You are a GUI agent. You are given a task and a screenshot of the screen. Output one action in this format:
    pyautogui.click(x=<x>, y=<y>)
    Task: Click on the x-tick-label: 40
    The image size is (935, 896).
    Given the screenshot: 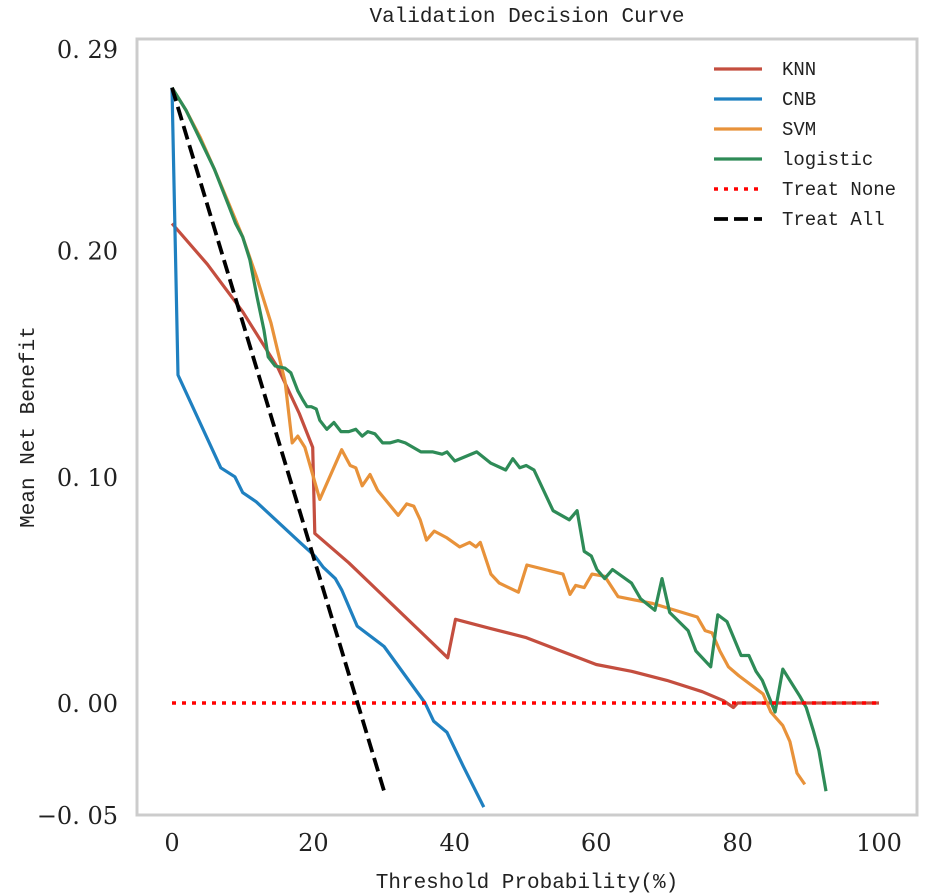 What is the action you would take?
    pyautogui.click(x=455, y=843)
    